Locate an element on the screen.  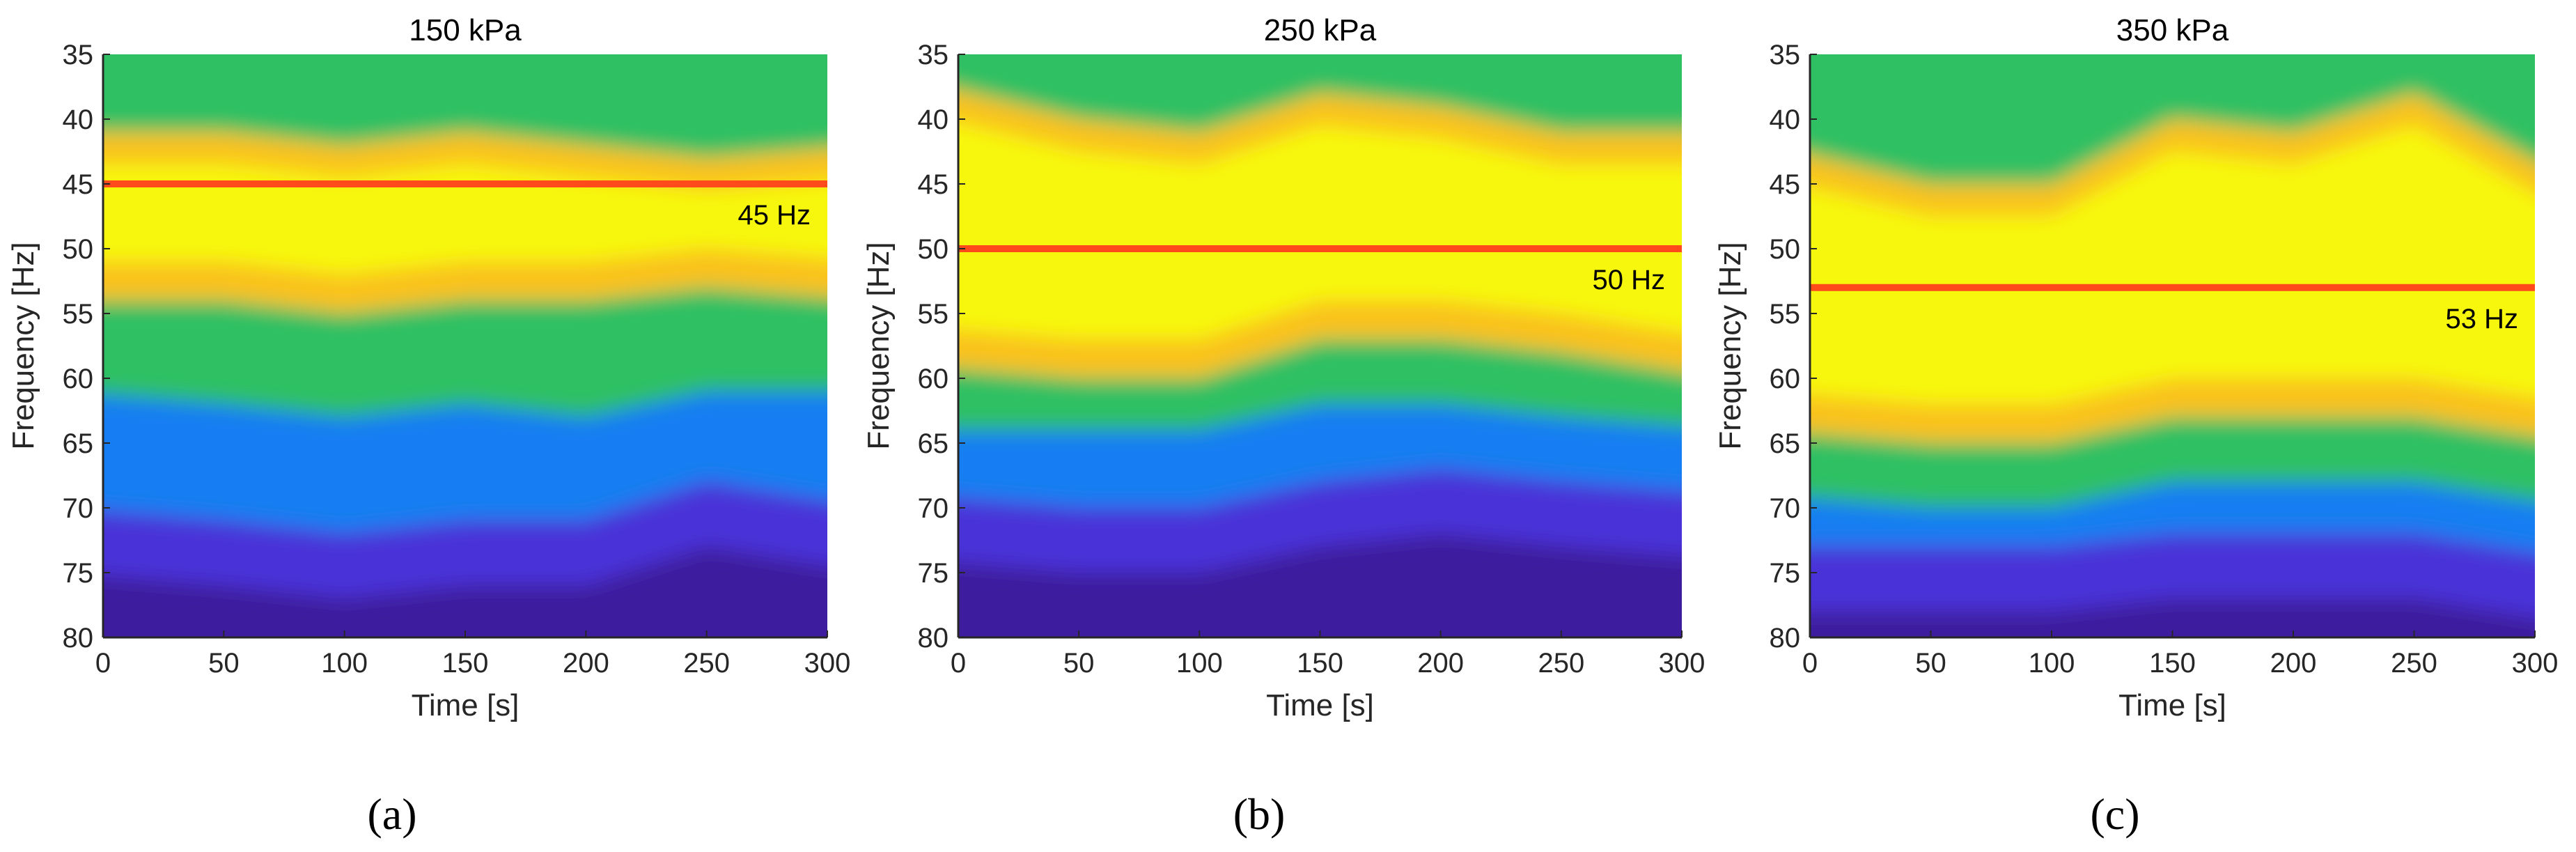
panel-title: 350 kPa is located at coordinates (2173, 30).